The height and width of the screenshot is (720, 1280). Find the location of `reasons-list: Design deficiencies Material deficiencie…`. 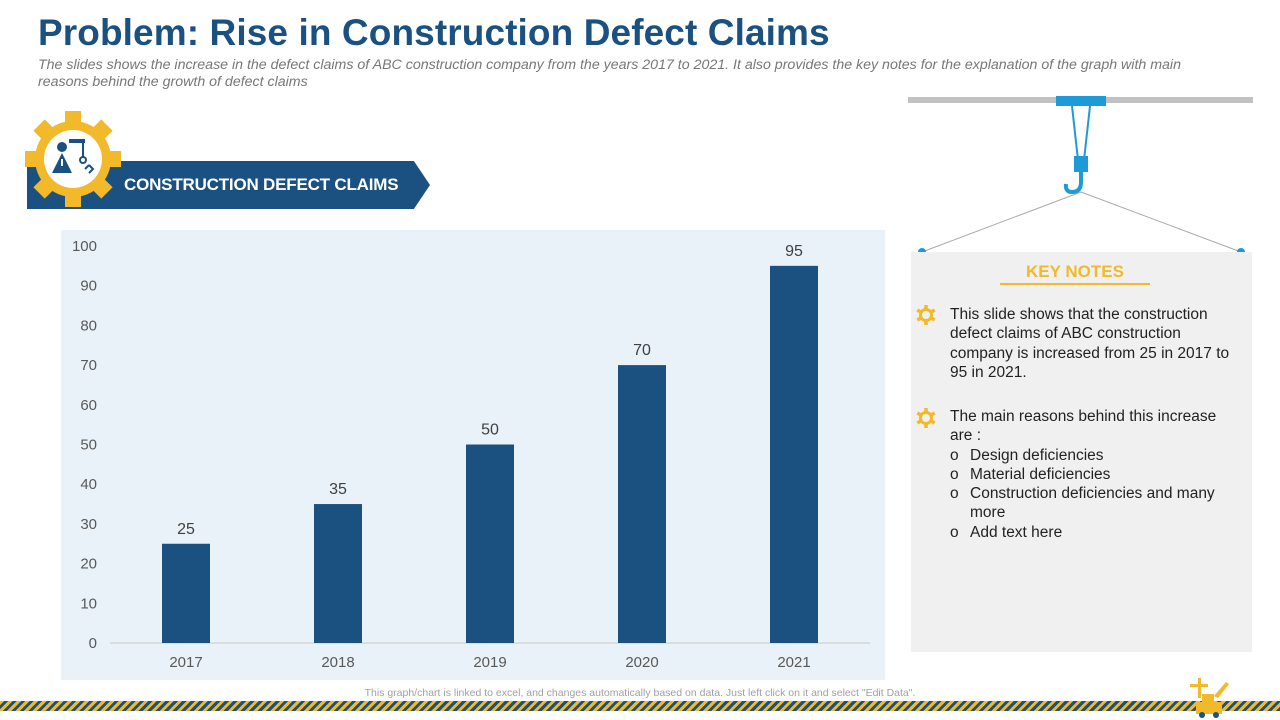

reasons-list: Design deficiencies Material deficiencie… is located at coordinates (1092, 494).